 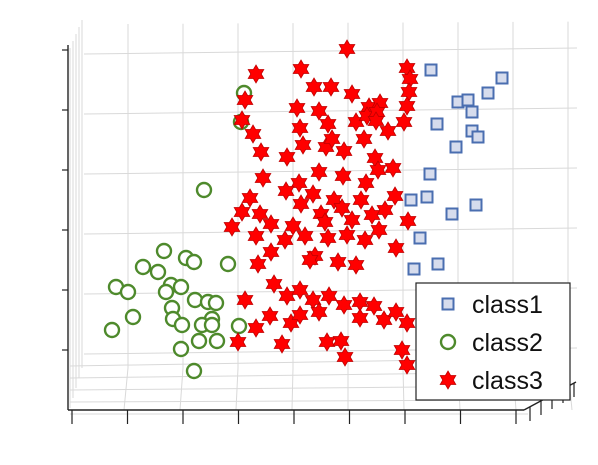 I want to click on legend-marker-class3, so click(x=448, y=380).